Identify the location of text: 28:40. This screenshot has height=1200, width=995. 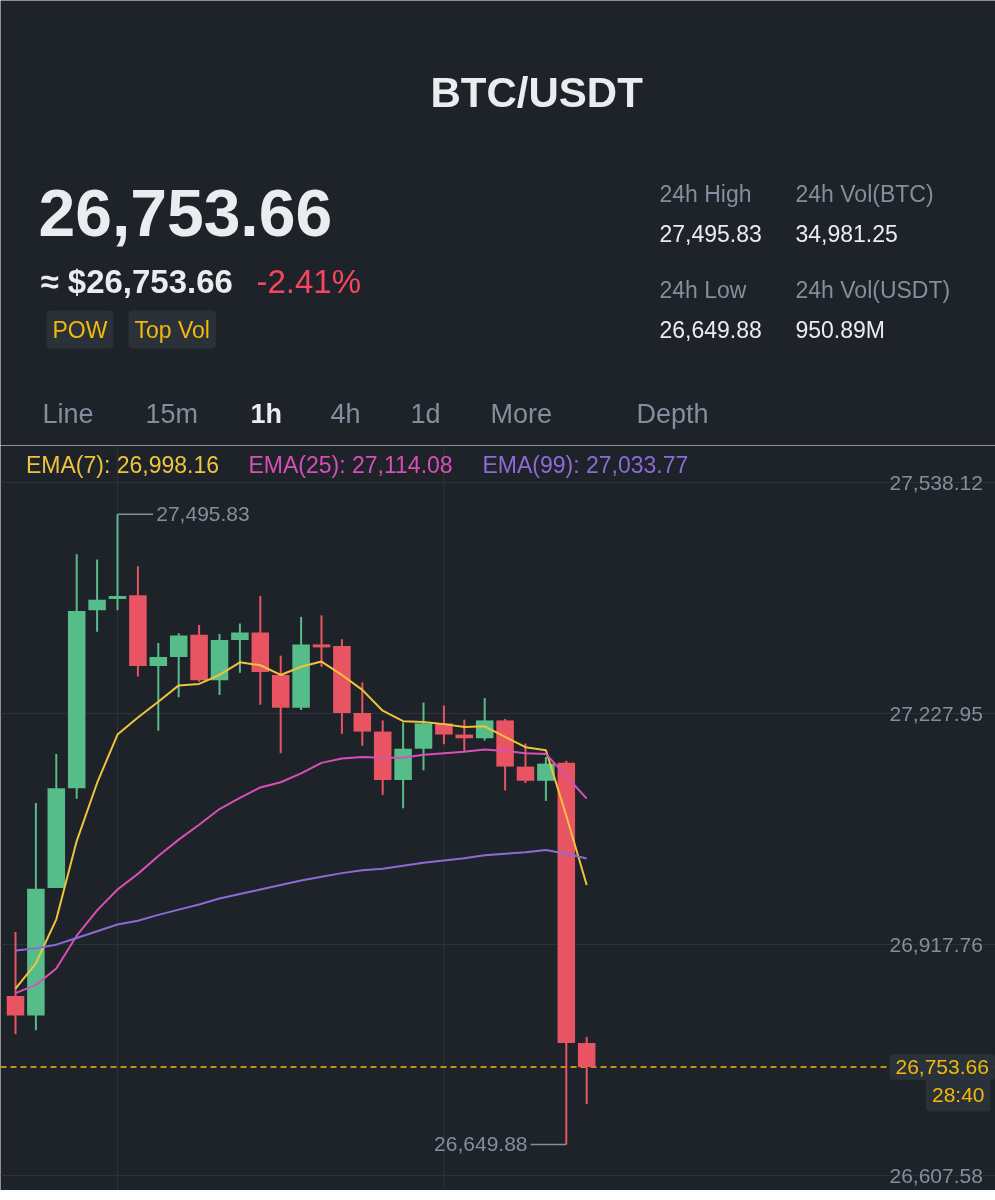
(958, 1094).